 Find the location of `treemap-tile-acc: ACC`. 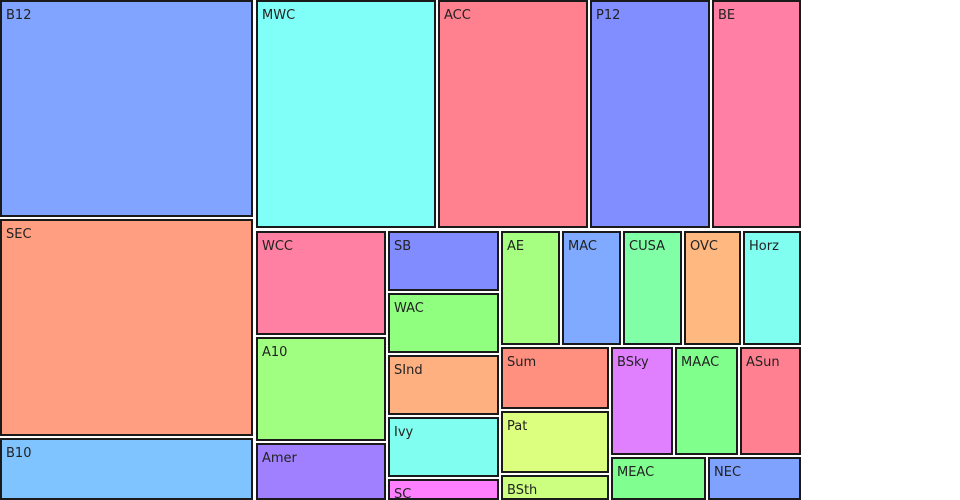

treemap-tile-acc: ACC is located at coordinates (513, 114).